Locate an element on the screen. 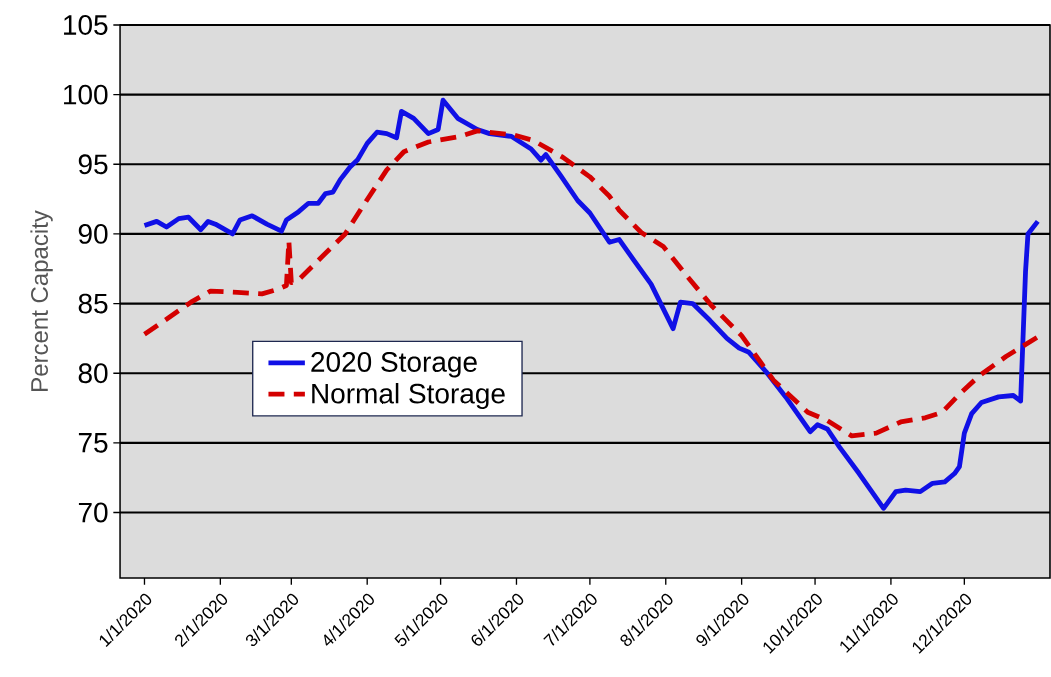 Image resolution: width=1051 pixels, height=677 pixels. legend-label: 2020 Storage is located at coordinates (394, 365).